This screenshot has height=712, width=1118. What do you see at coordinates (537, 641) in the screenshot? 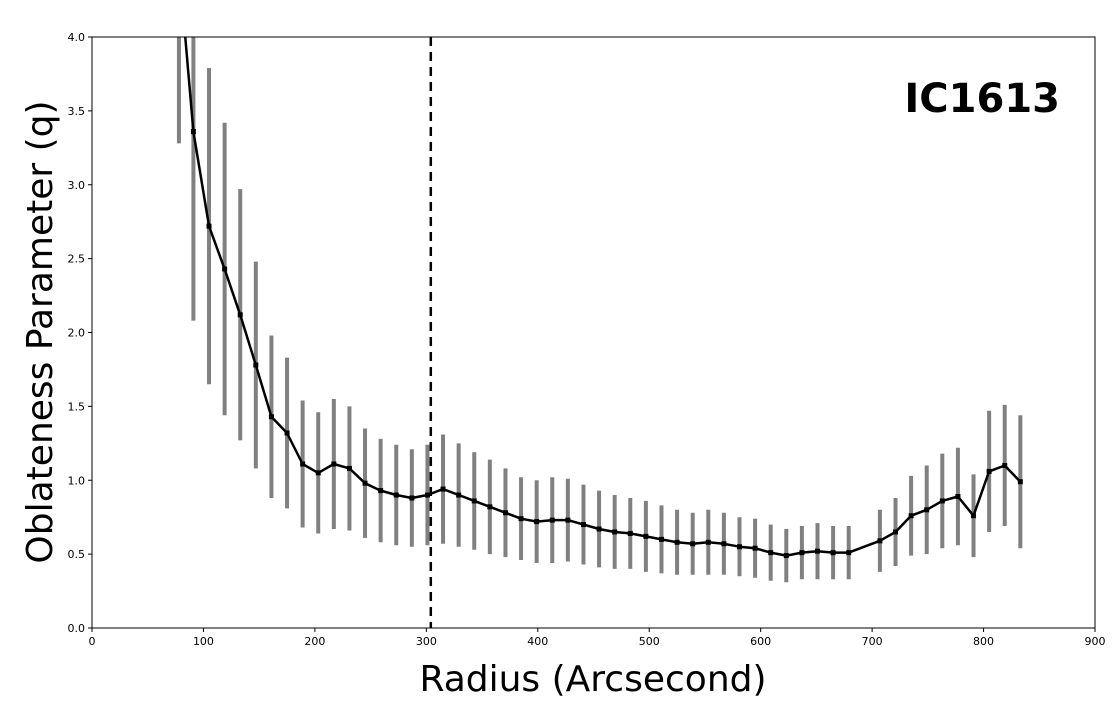
I see `x-tick-label: 400` at bounding box center [537, 641].